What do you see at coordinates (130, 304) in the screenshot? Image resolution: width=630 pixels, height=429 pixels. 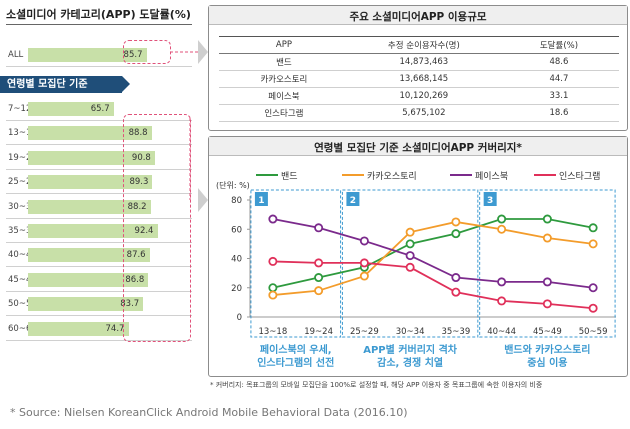 I see `bar-value-label: 83.7` at bounding box center [130, 304].